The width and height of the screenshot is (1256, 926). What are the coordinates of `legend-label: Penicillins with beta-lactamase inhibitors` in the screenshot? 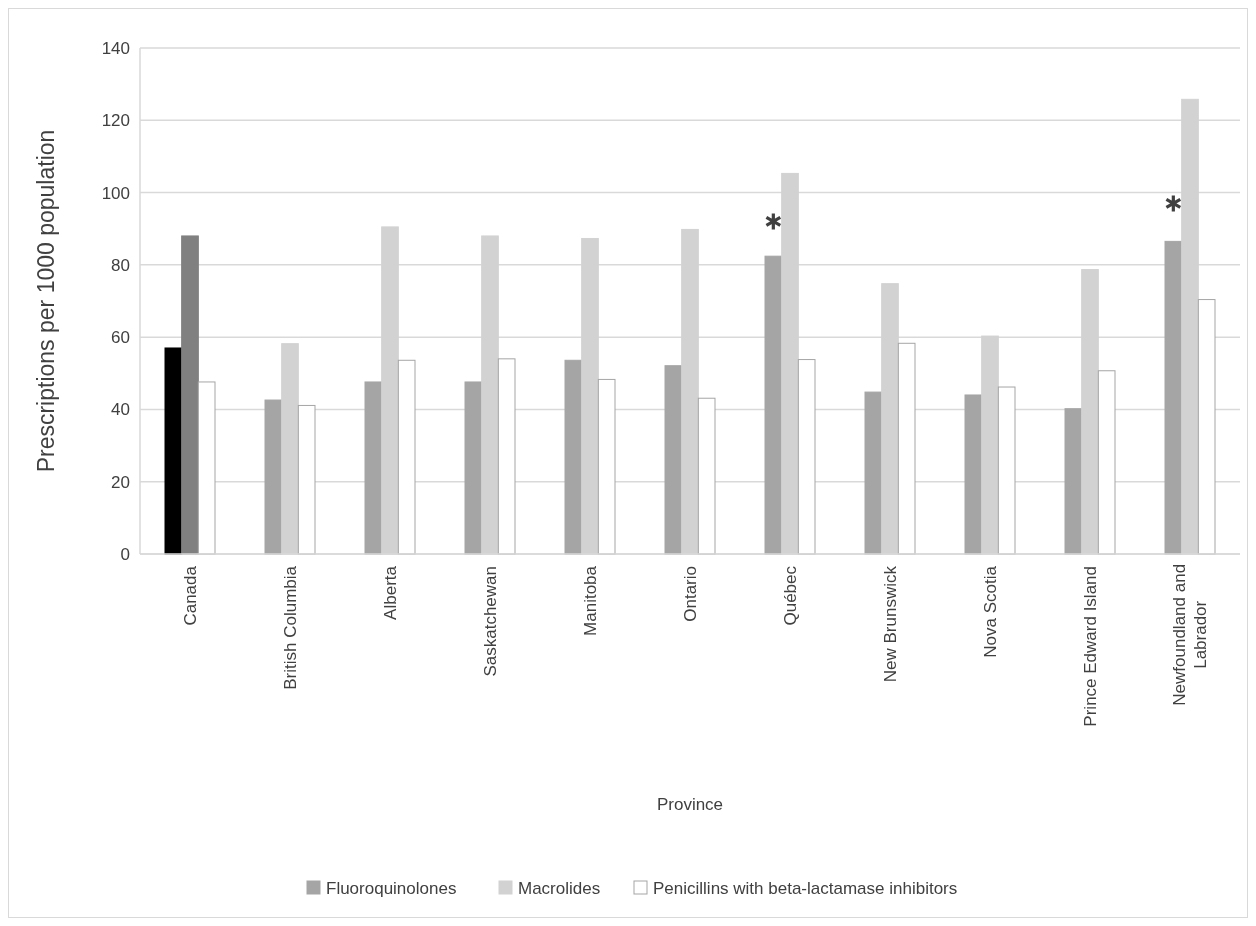 It's located at (805, 888).